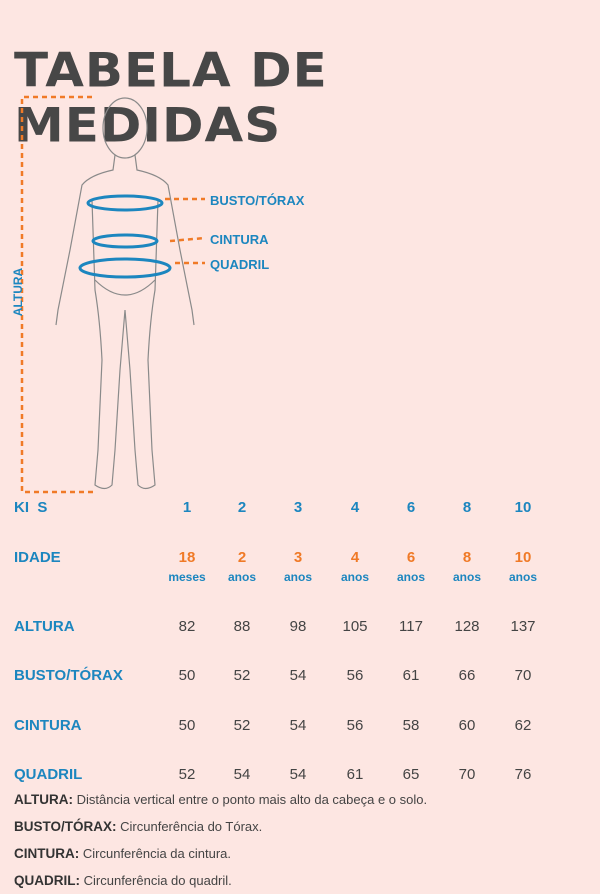 The width and height of the screenshot is (600, 894). Describe the element at coordinates (257, 200) in the screenshot. I see `label-busto: BUSTO/TÓRAX` at that location.